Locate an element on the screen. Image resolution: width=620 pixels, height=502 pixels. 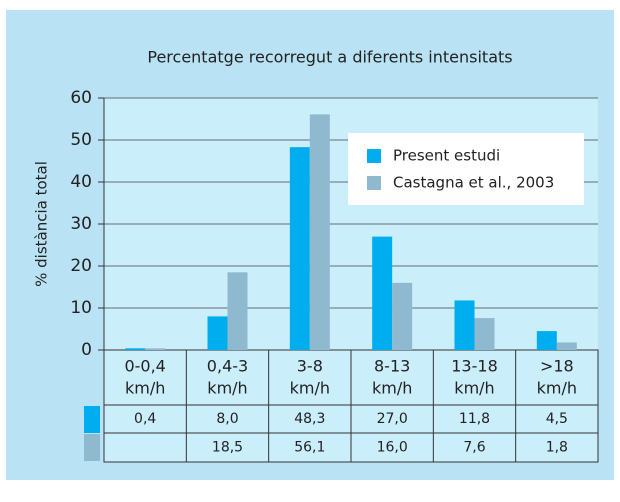
y-tick-label: 40 is located at coordinates (81, 182).